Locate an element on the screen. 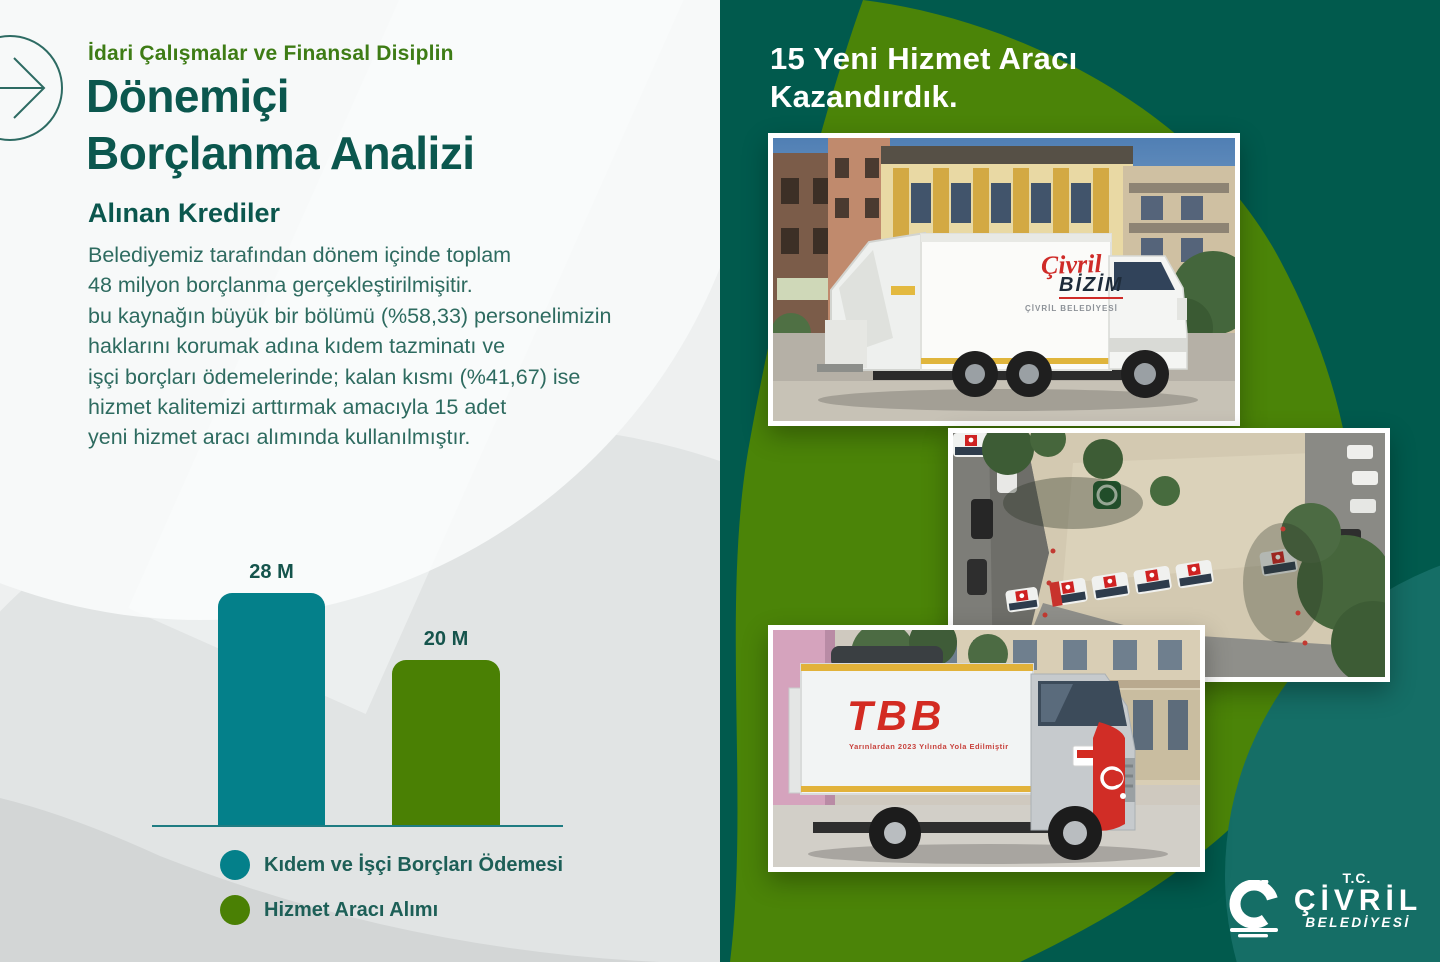 Image resolution: width=1440 pixels, height=962 pixels. page-title: Dönemiçi Borçlanma Analizi is located at coordinates (280, 124).